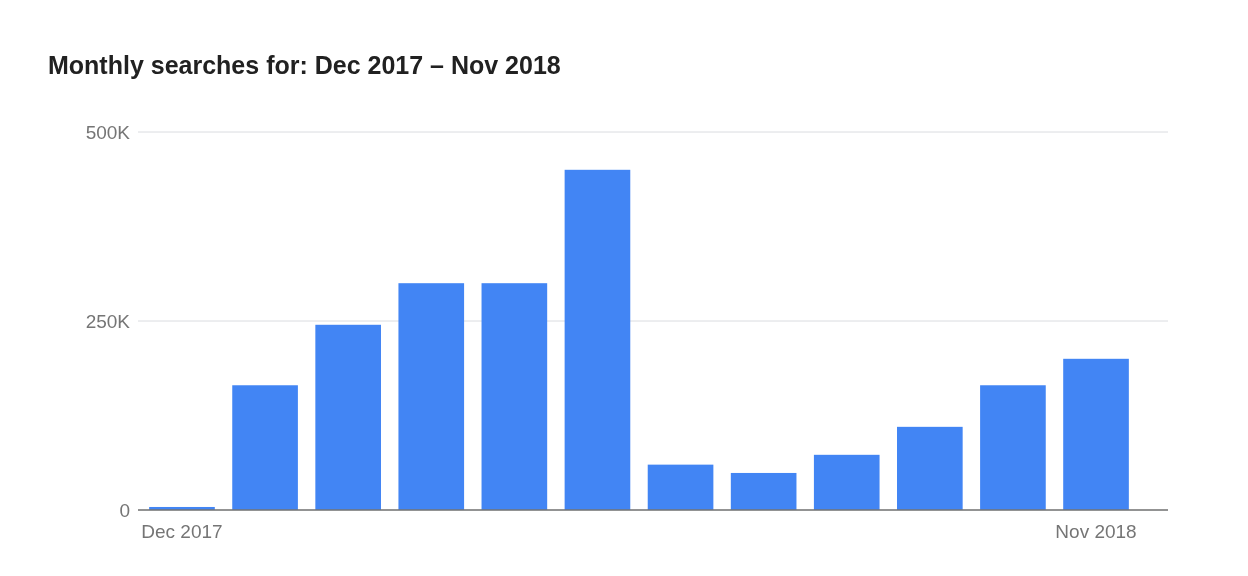 Image resolution: width=1248 pixels, height=576 pixels. Describe the element at coordinates (182, 531) in the screenshot. I see `x-tick-label: Dec 2017` at that location.